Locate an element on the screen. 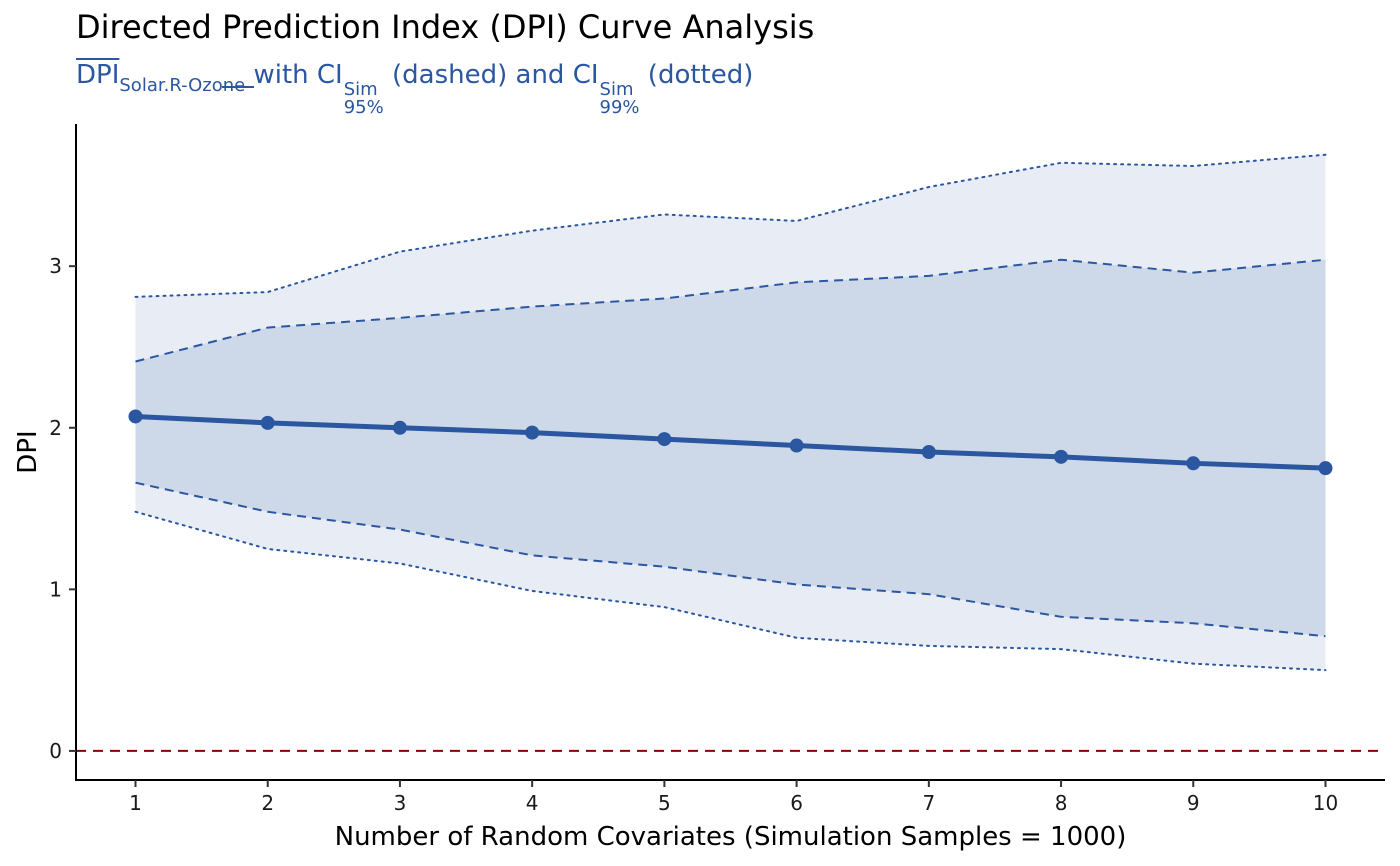 This screenshot has height=866, width=1400. x-tick-label: 4 is located at coordinates (532, 803).